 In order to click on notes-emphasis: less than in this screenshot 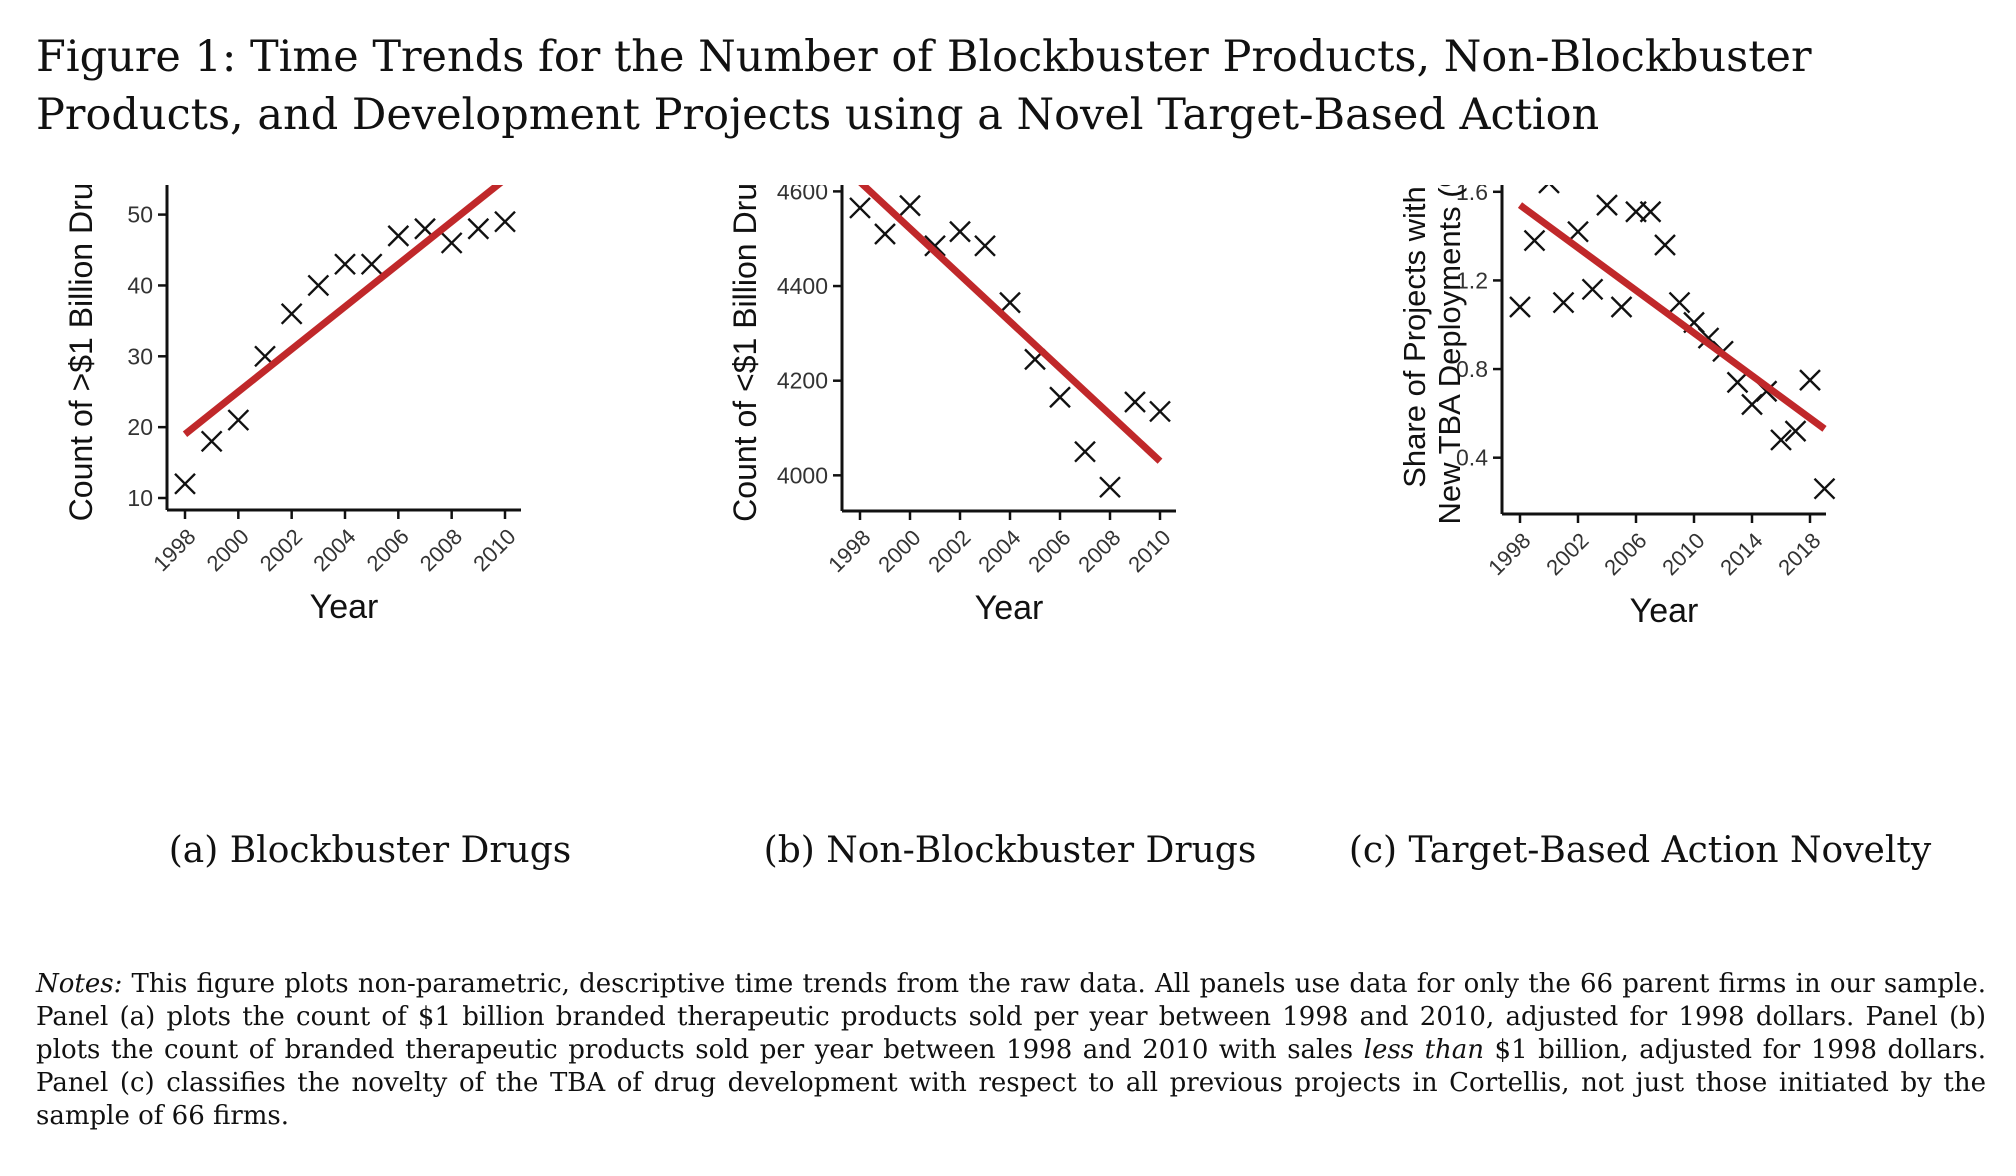, I will do `click(1424, 1050)`.